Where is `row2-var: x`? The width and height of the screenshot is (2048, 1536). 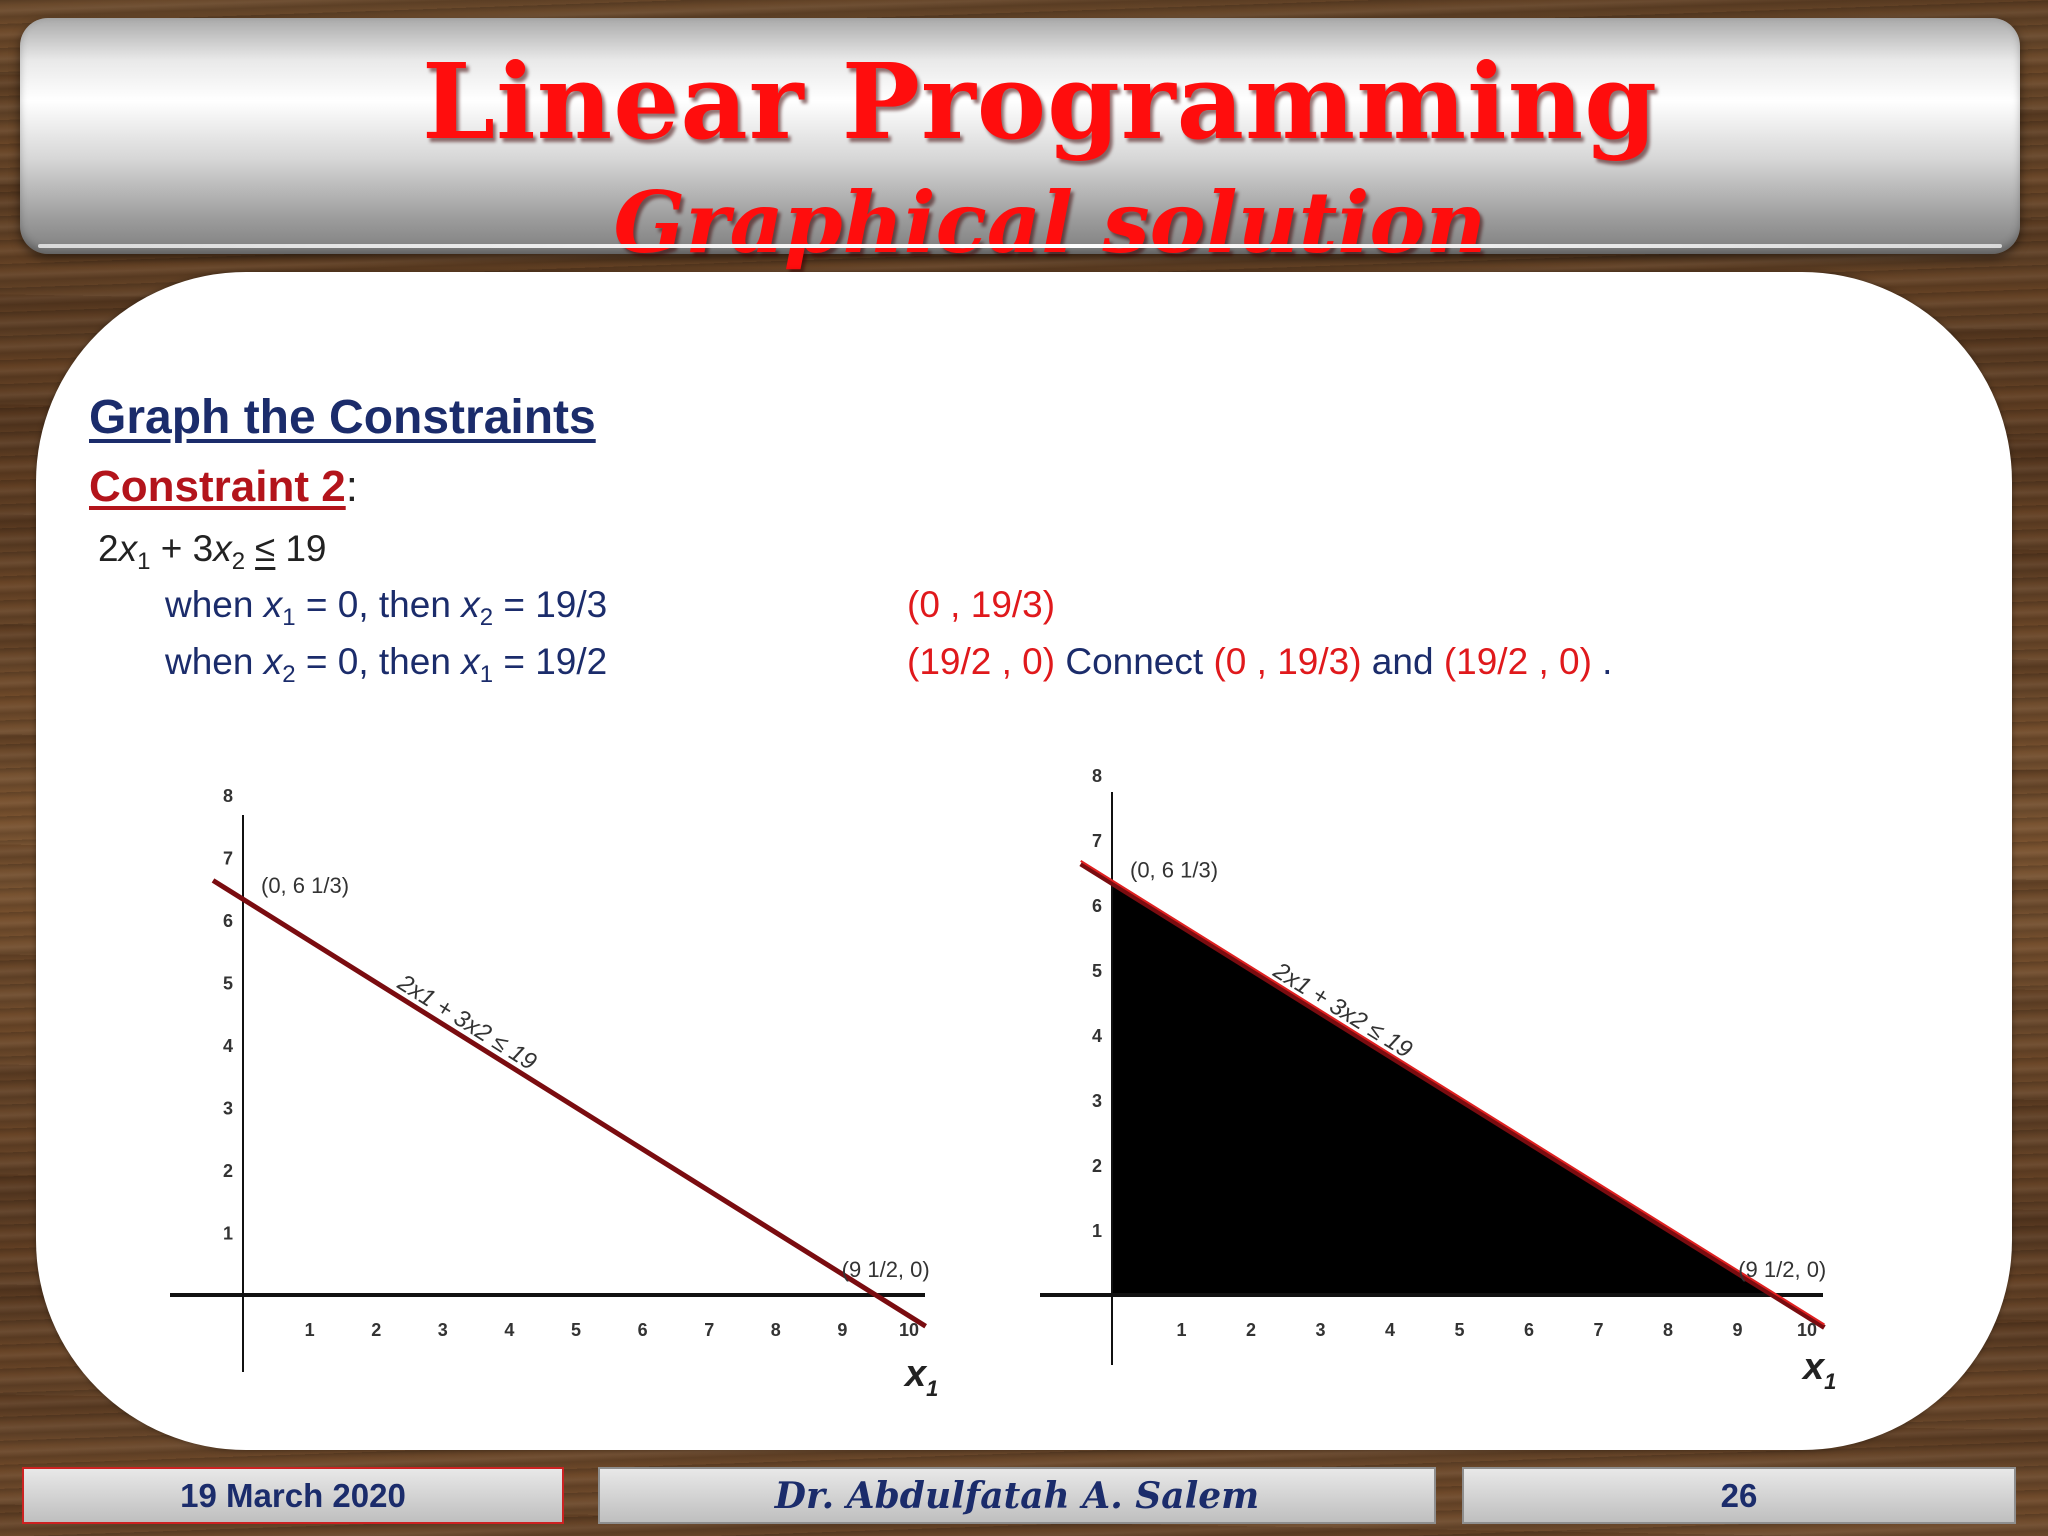 row2-var: x is located at coordinates (273, 661).